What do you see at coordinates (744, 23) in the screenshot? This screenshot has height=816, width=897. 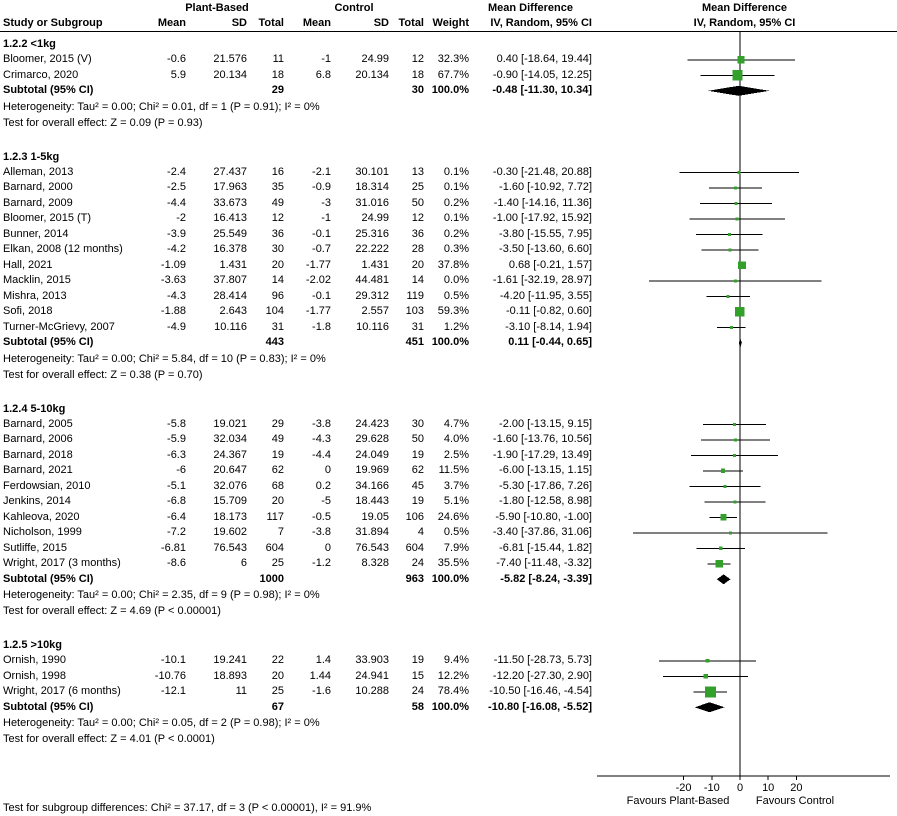 I see `col-header-ci-plot: IV, Random, 95% CI` at bounding box center [744, 23].